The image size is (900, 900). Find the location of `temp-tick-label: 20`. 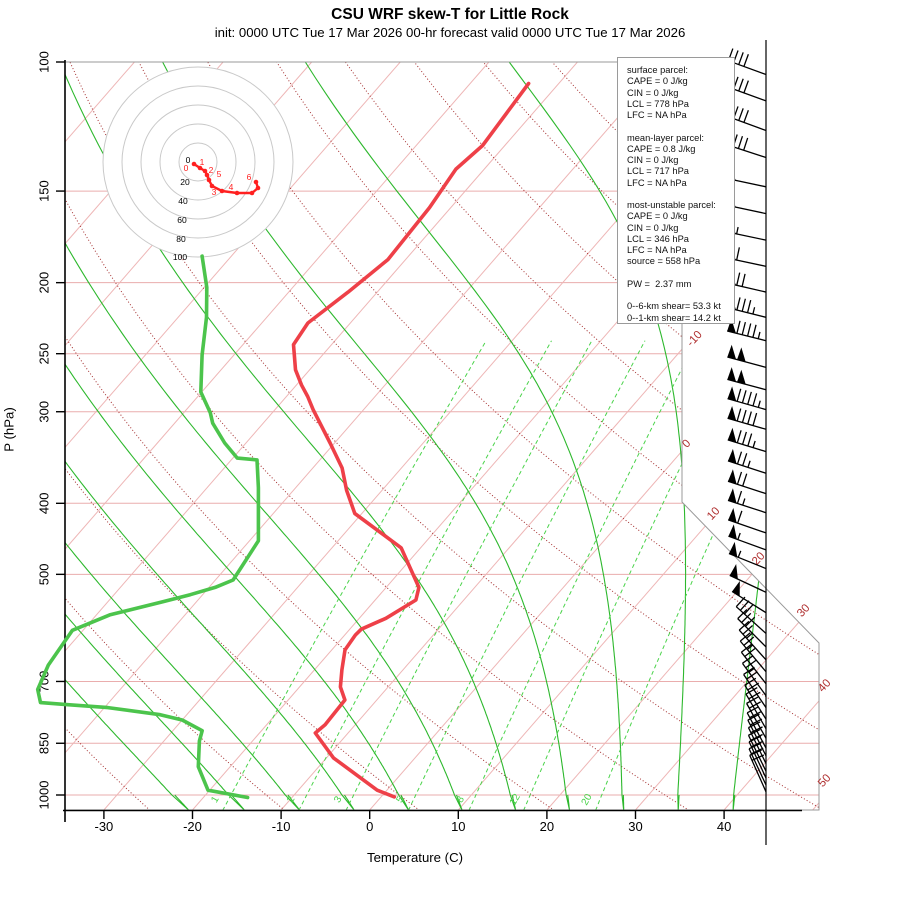

temp-tick-label: 20 is located at coordinates (547, 826).